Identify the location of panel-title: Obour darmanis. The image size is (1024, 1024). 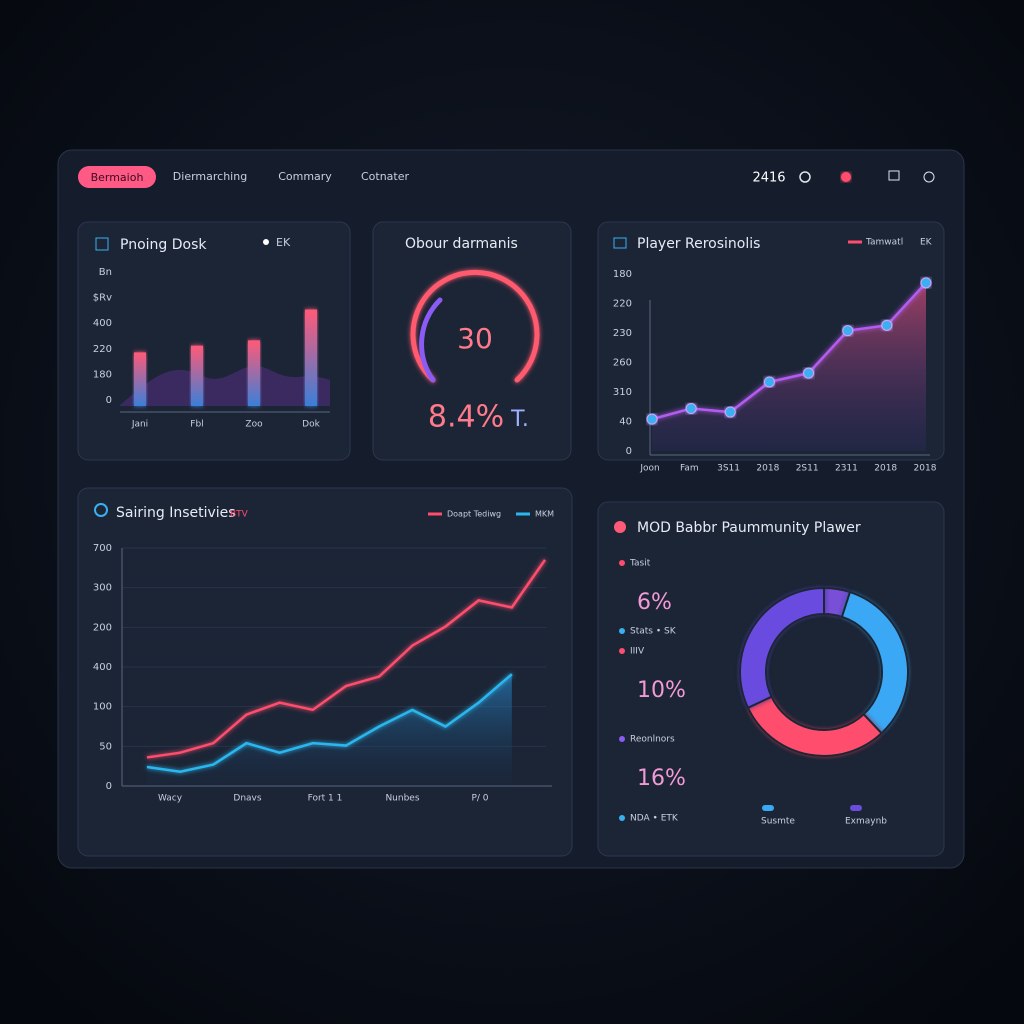
(461, 244).